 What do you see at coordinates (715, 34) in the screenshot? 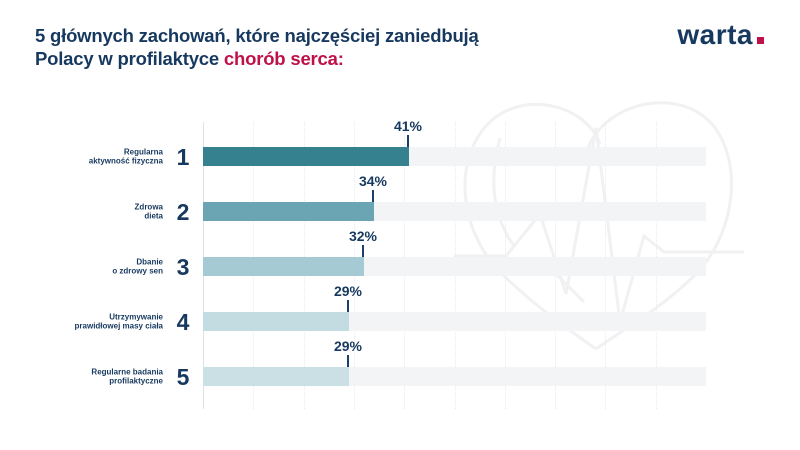
I see `warta-logo-text: warta` at bounding box center [715, 34].